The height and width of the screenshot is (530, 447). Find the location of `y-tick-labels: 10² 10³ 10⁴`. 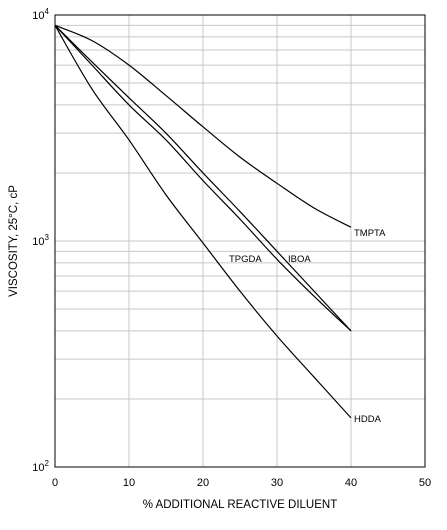

y-tick-labels: 10² 10³ 10⁴ is located at coordinates (40, 240).